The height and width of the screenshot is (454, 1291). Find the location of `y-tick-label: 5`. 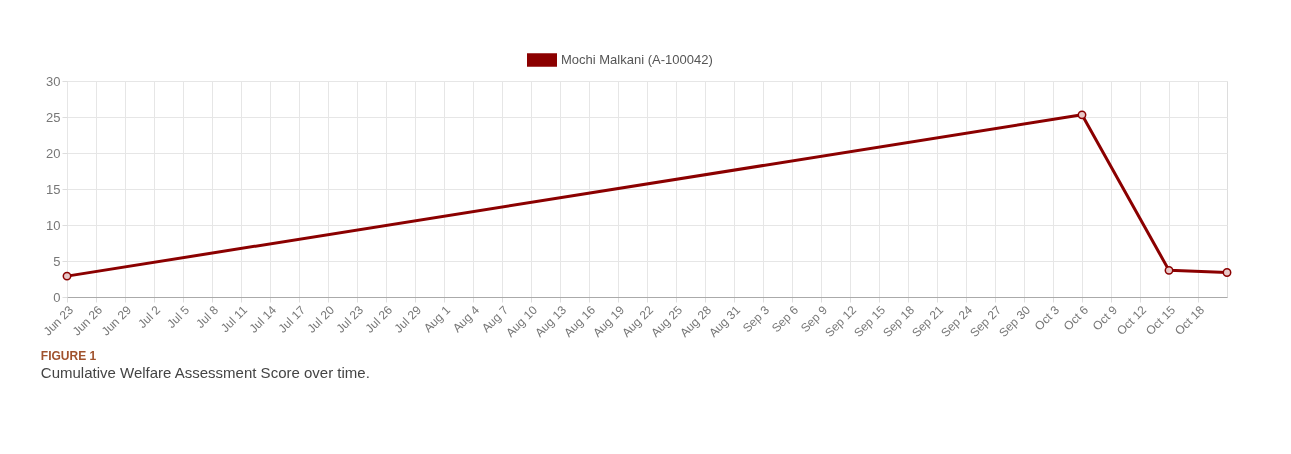

y-tick-label: 5 is located at coordinates (57, 261).